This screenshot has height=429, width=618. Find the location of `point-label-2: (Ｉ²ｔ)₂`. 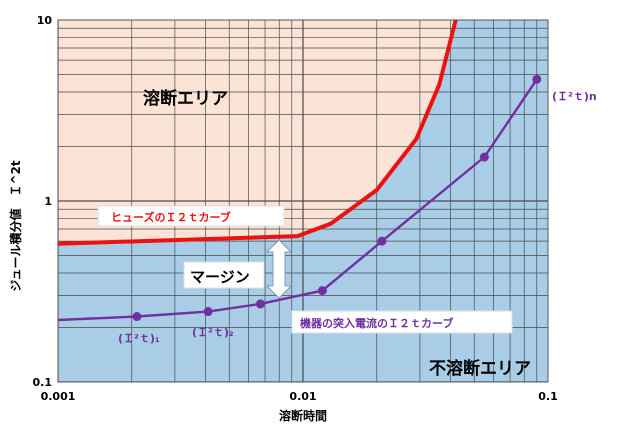

point-label-2: (Ｉ²ｔ)₂ is located at coordinates (213, 332).